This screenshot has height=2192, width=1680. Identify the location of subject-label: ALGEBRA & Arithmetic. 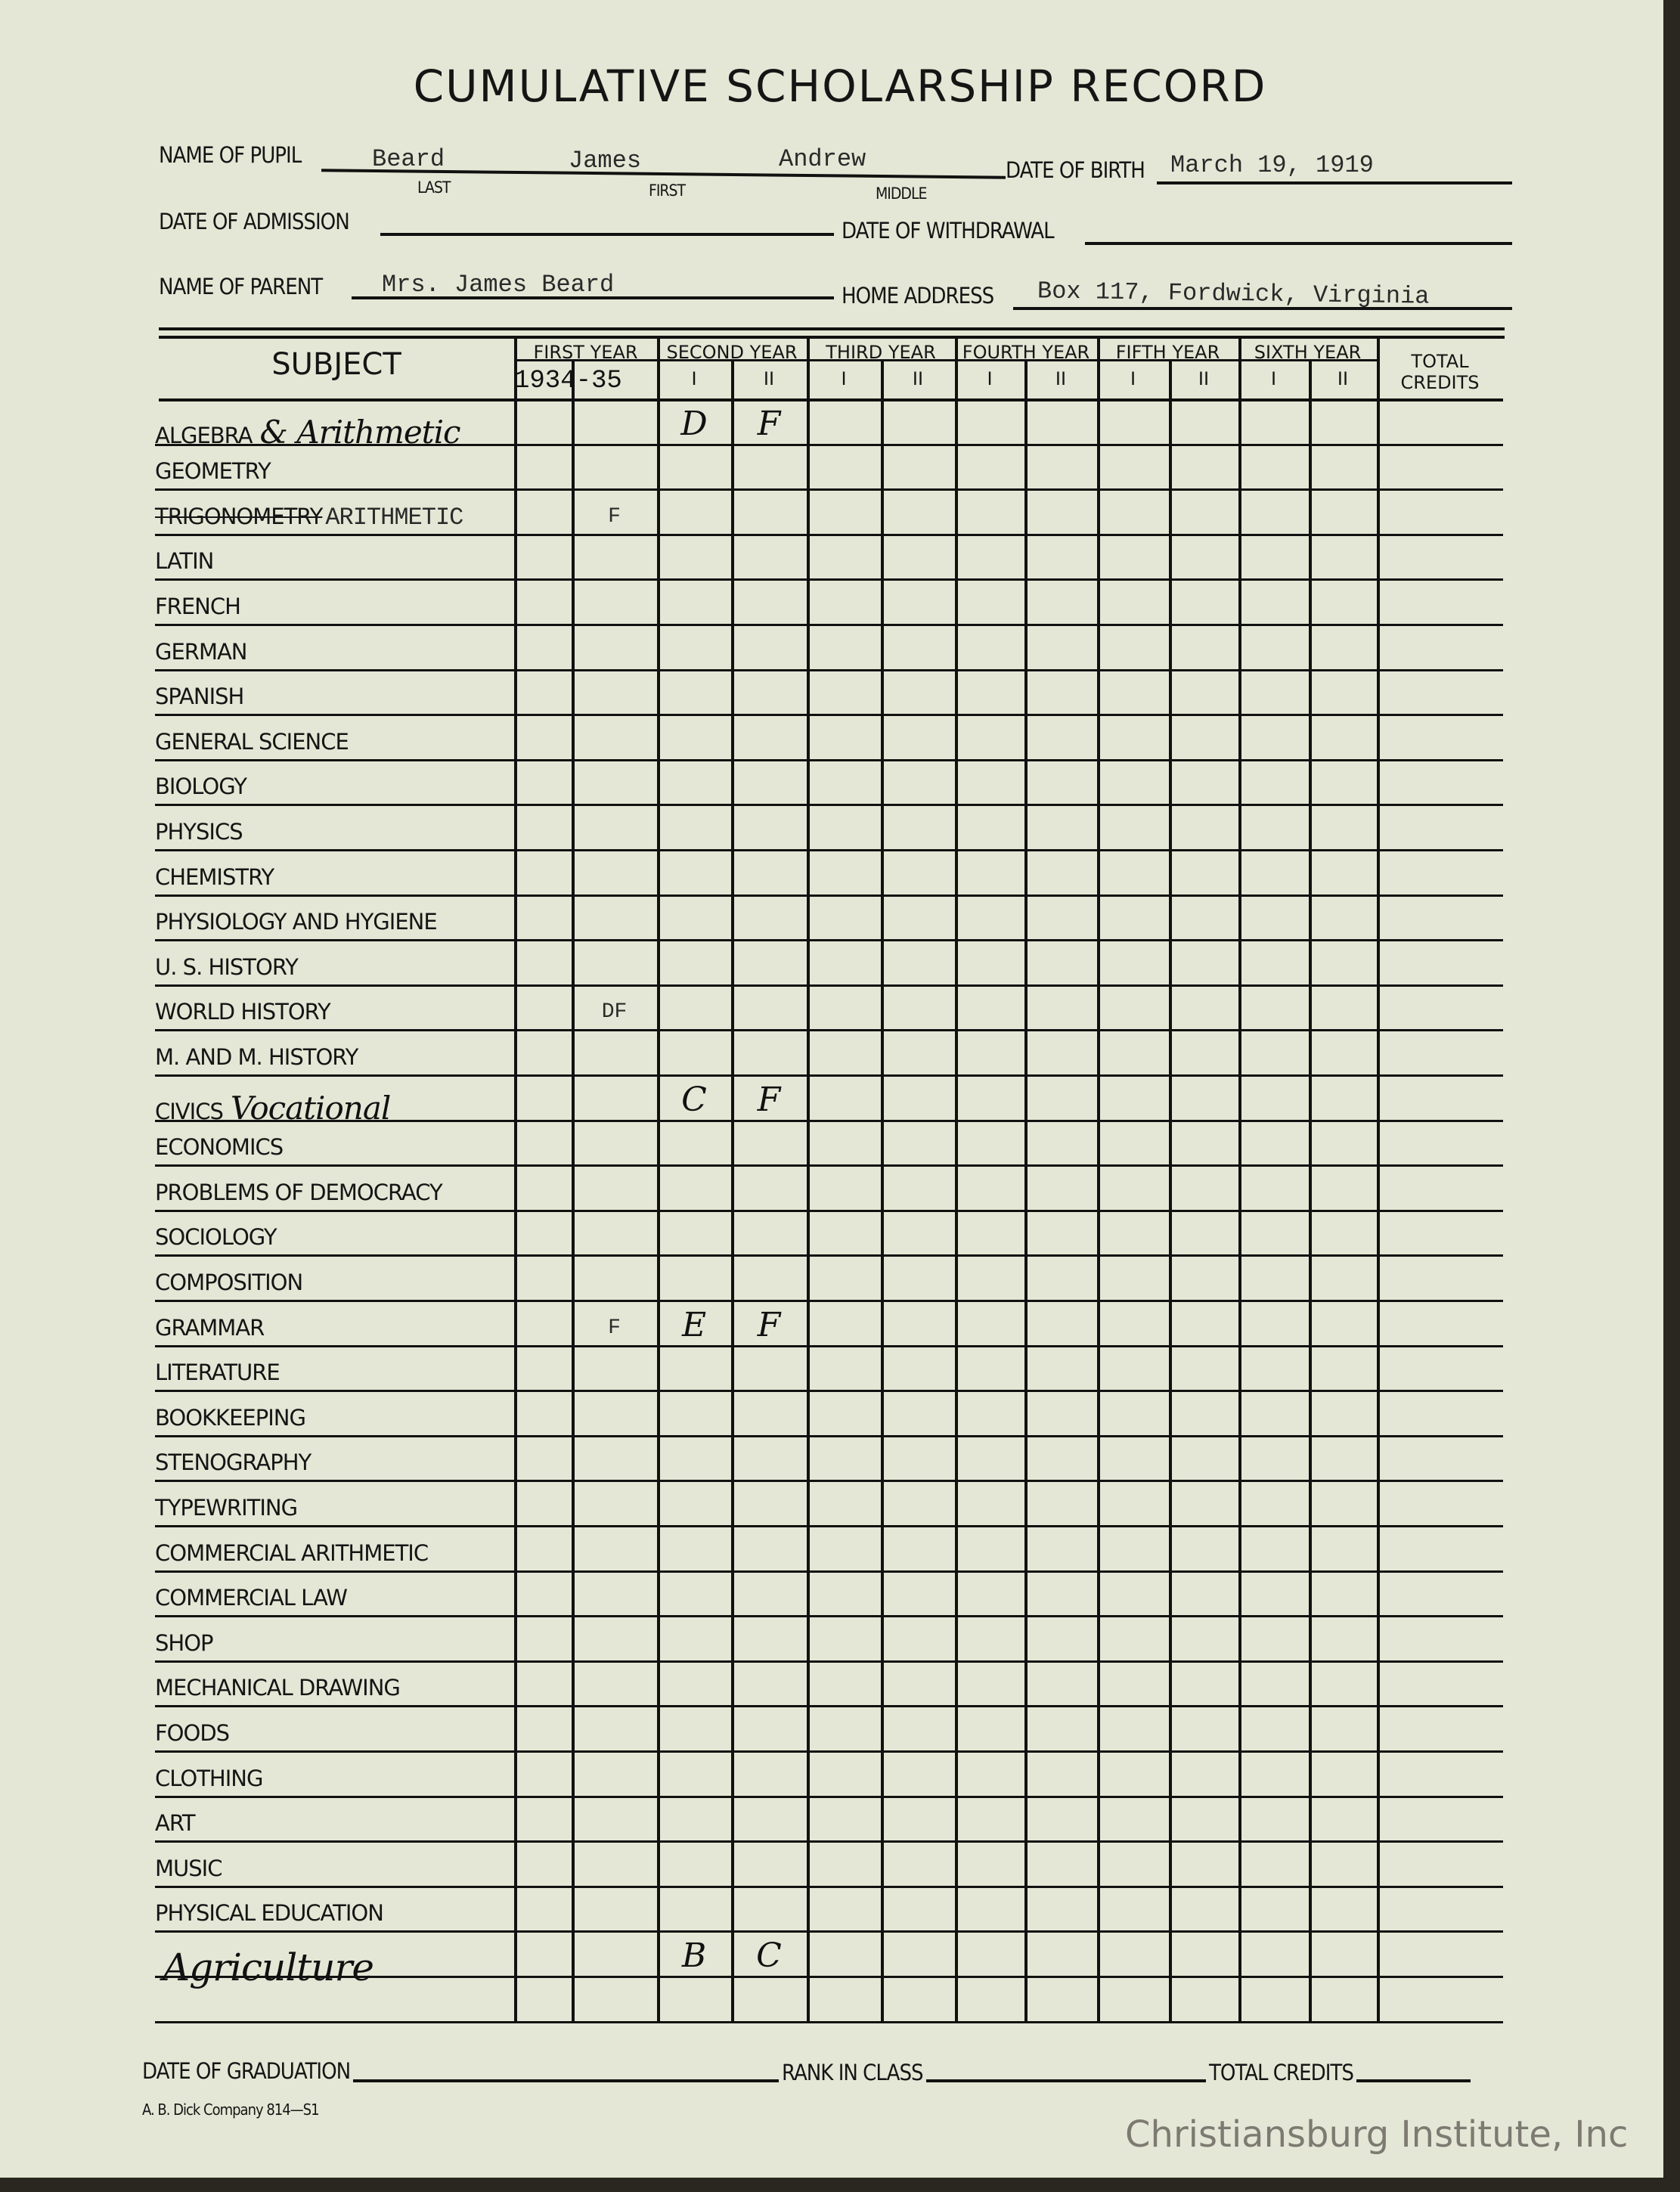
(308, 433).